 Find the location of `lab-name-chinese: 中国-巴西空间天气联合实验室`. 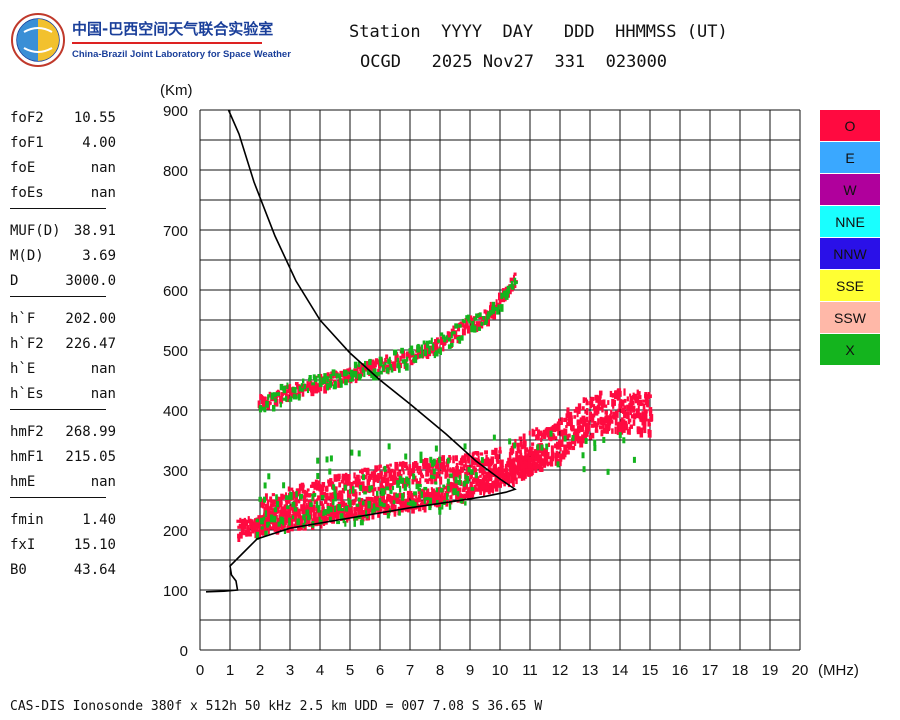

lab-name-chinese: 中国-巴西空间天气联合实验室 is located at coordinates (173, 29).